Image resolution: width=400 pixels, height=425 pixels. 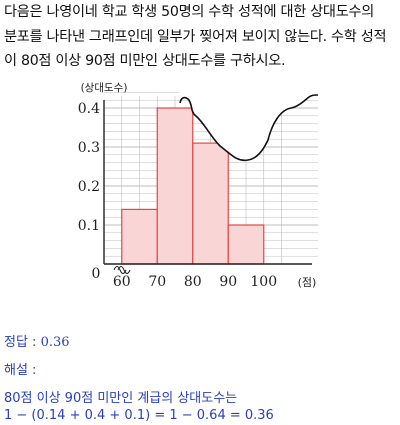 What do you see at coordinates (157, 282) in the screenshot?
I see `x-tick-label: 70` at bounding box center [157, 282].